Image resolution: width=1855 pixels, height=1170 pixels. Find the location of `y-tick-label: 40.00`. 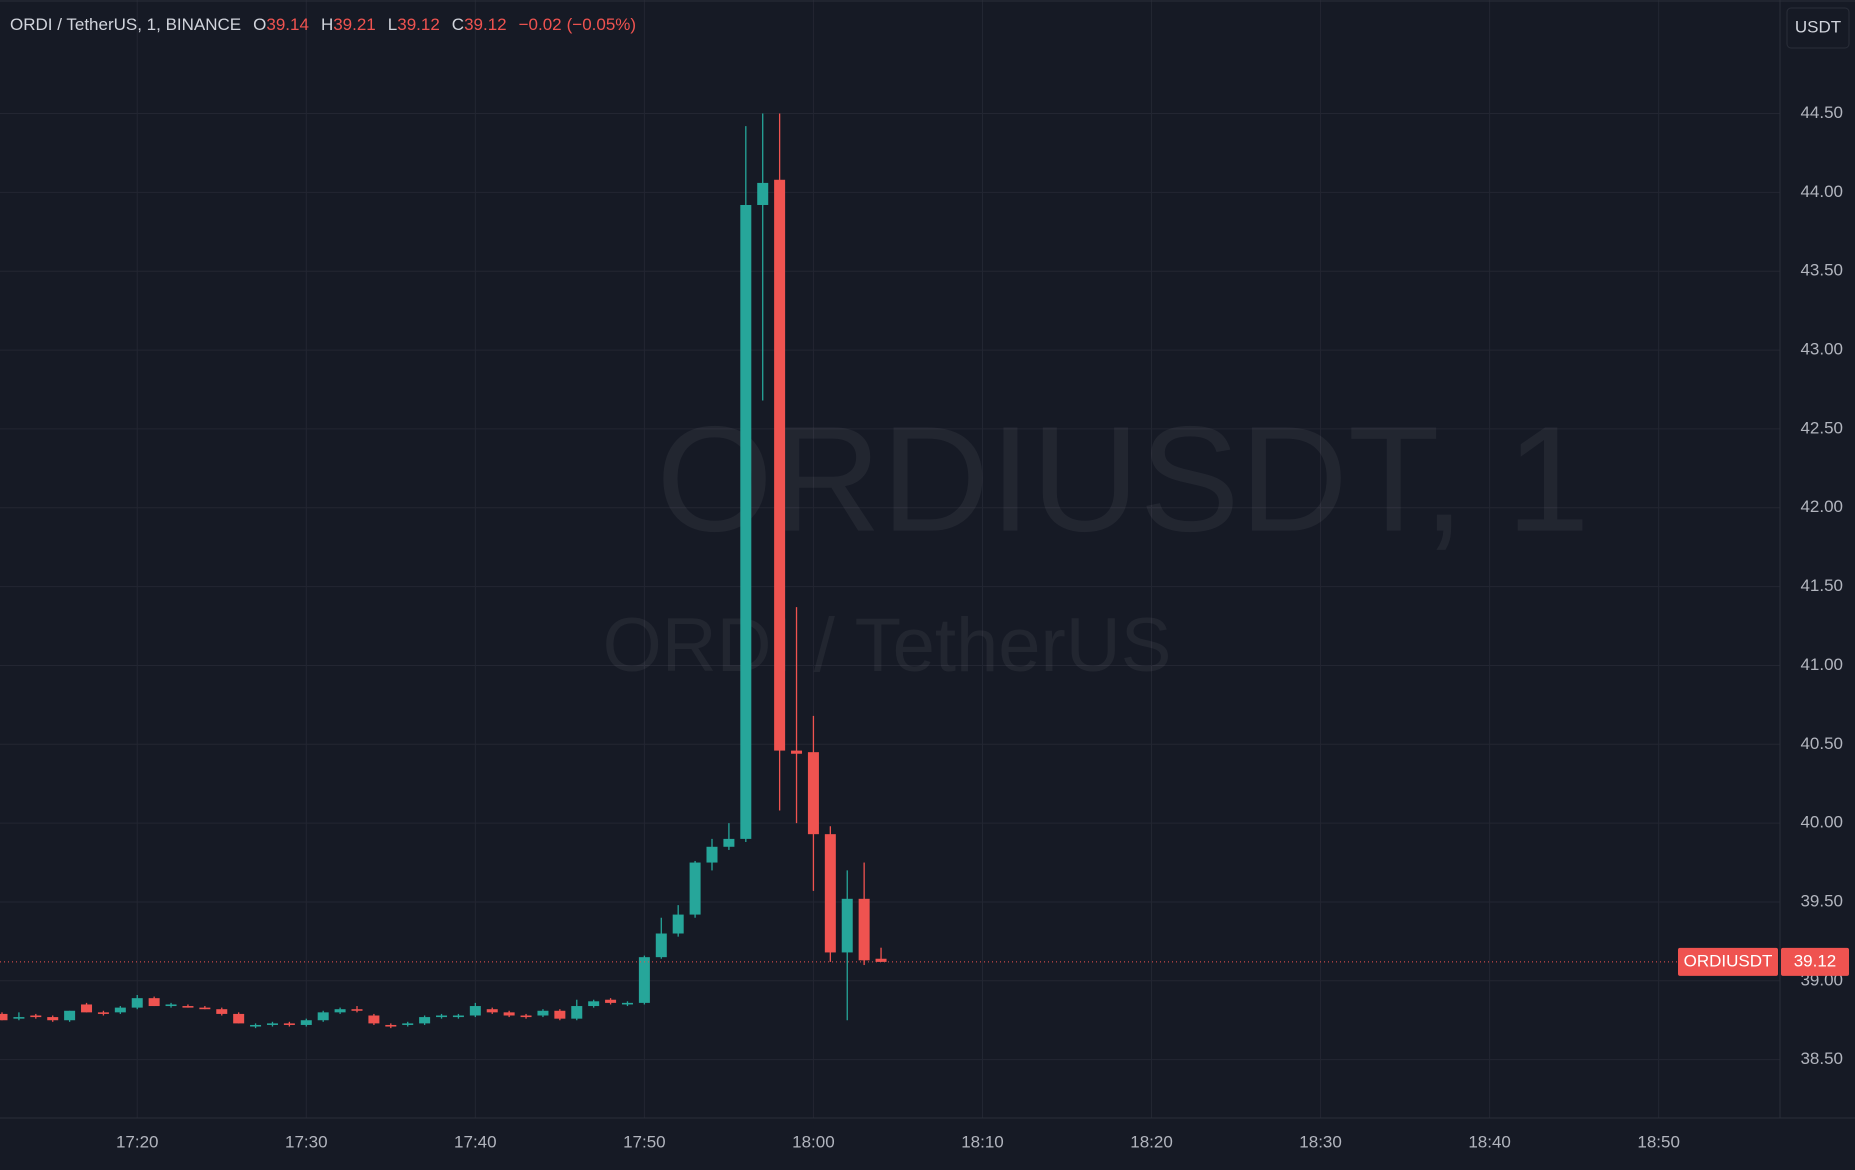

y-tick-label: 40.00 is located at coordinates (1821, 822).